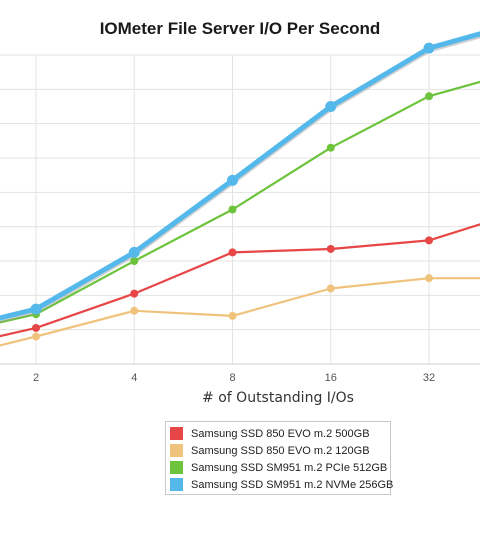 This screenshot has width=480, height=534. Describe the element at coordinates (289, 467) in the screenshot. I see `legend-label: Samsung SSD SM951 m.2 PCIe 512GB` at that location.